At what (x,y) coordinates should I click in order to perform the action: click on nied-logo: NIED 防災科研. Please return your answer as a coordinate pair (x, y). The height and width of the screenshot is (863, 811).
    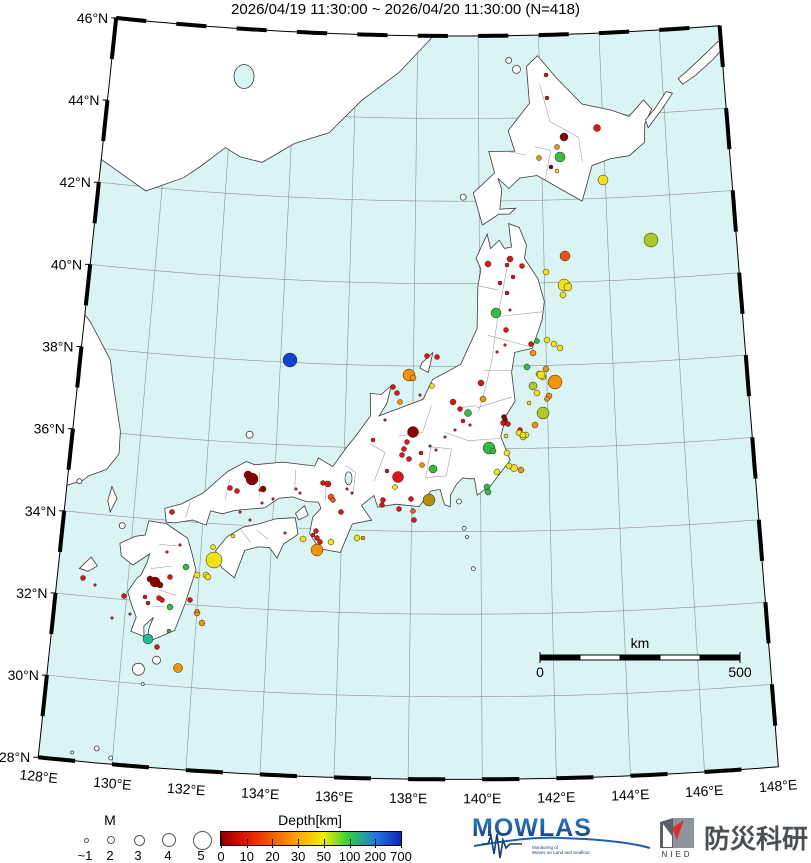
    Looking at the image, I should click on (735, 840).